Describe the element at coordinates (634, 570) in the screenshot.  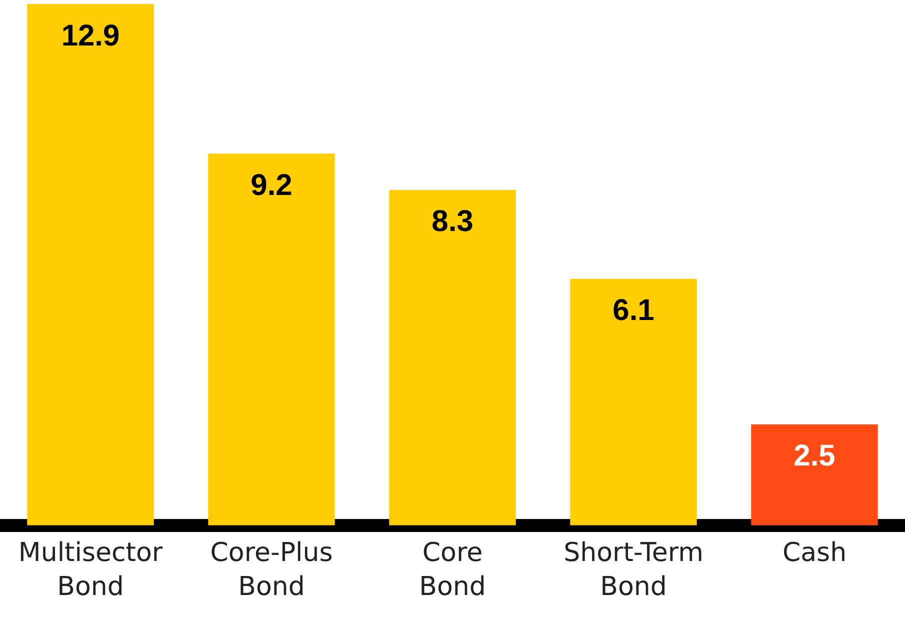
I see `x-tick-label: Short-Term Bond` at that location.